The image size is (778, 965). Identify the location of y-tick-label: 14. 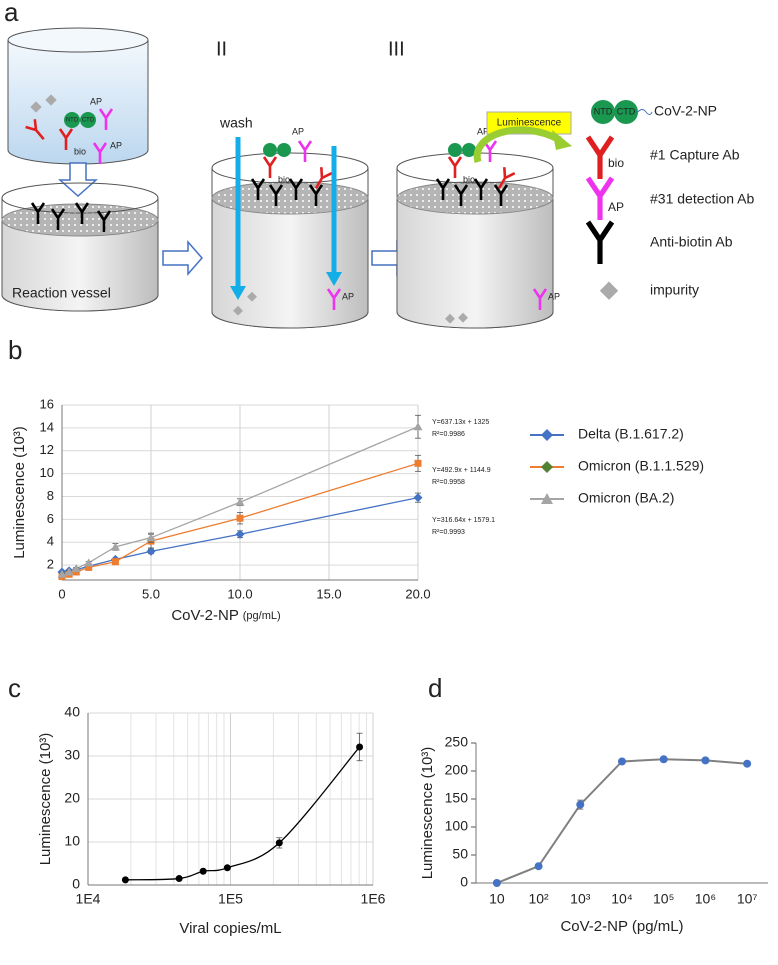
(47, 426).